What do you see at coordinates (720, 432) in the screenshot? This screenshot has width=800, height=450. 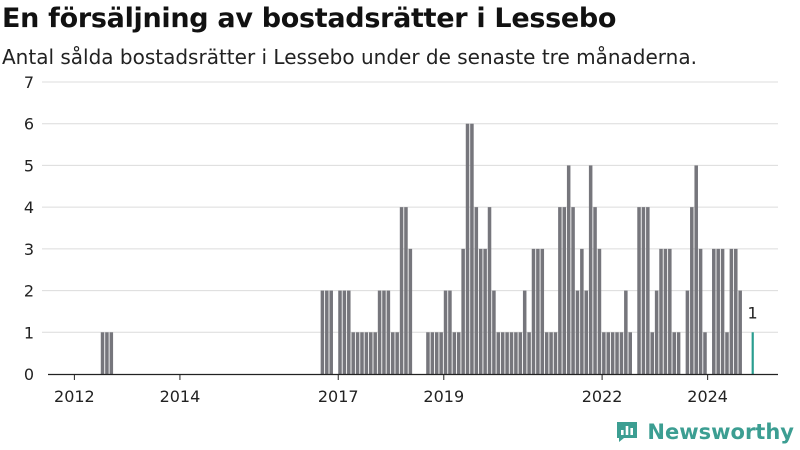 I see `brand-name: Newsworthy` at bounding box center [720, 432].